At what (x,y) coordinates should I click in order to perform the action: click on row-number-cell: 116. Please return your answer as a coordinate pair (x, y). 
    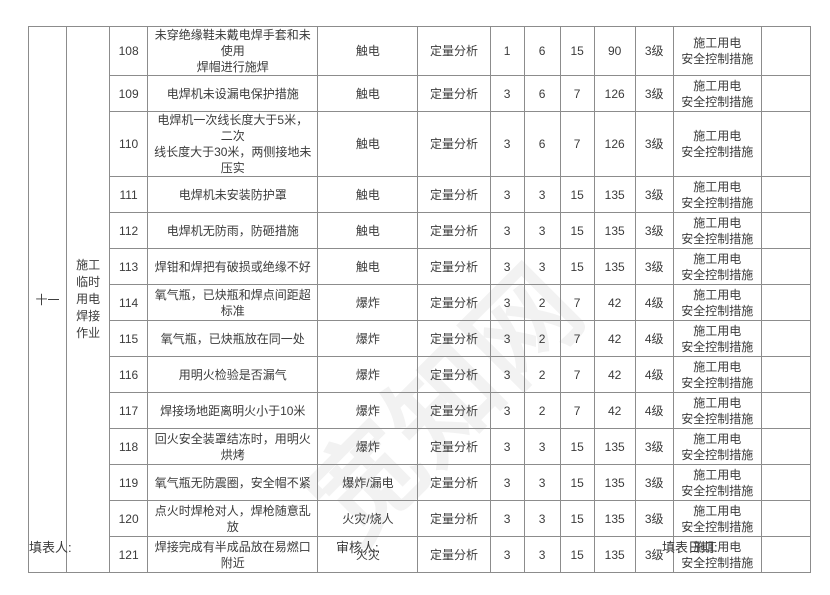
    Looking at the image, I should click on (129, 374).